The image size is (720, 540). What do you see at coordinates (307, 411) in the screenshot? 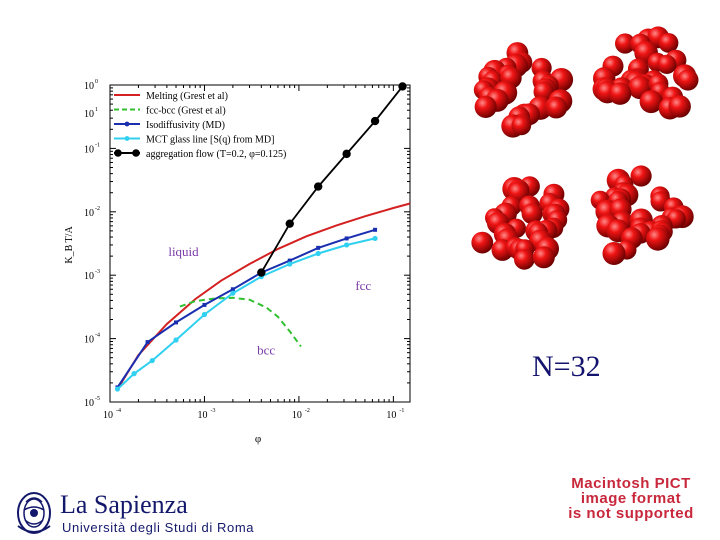
I see `x-tick-exponent: -2` at bounding box center [307, 411].